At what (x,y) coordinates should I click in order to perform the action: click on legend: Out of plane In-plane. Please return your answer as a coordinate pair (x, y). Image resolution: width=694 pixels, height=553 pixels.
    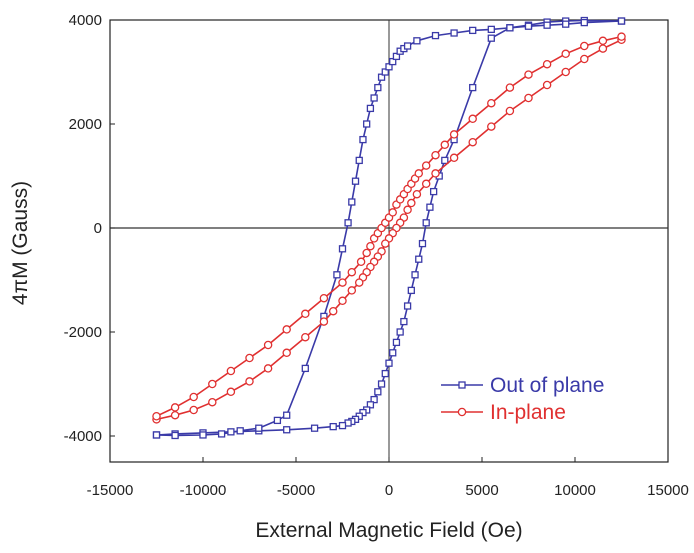
    Looking at the image, I should click on (522, 399).